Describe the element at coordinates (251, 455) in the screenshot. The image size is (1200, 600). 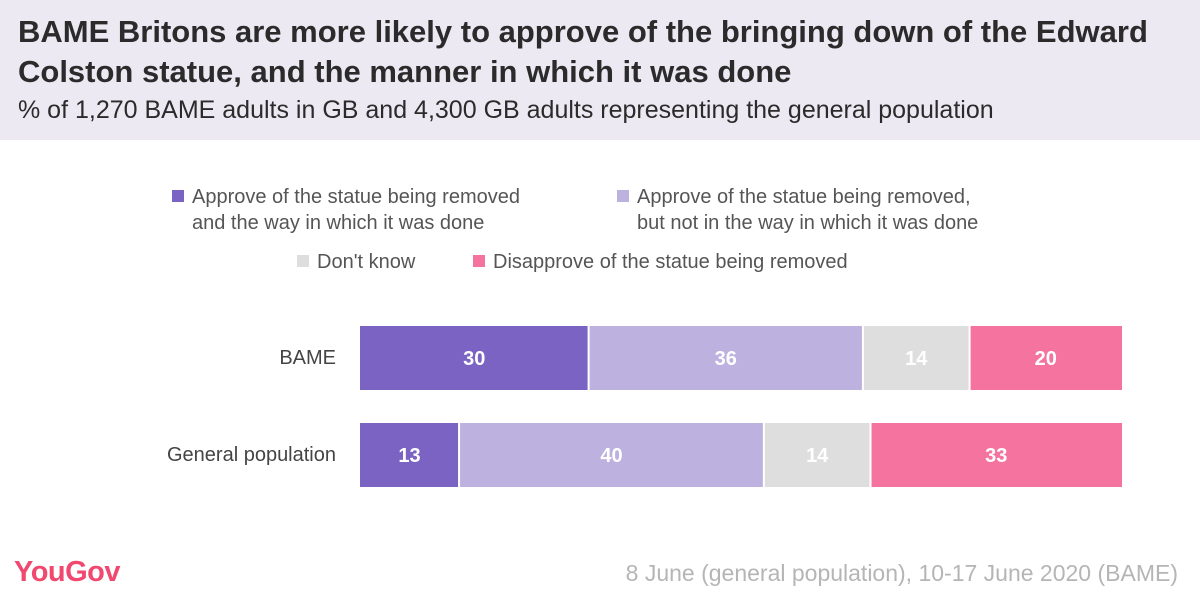
I see `category-label-general-population: General population` at that location.